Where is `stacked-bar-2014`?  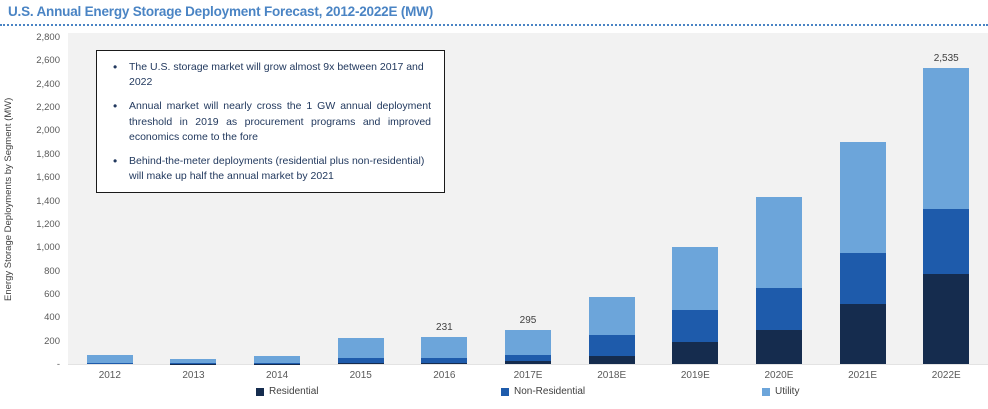 stacked-bar-2014 is located at coordinates (277, 360).